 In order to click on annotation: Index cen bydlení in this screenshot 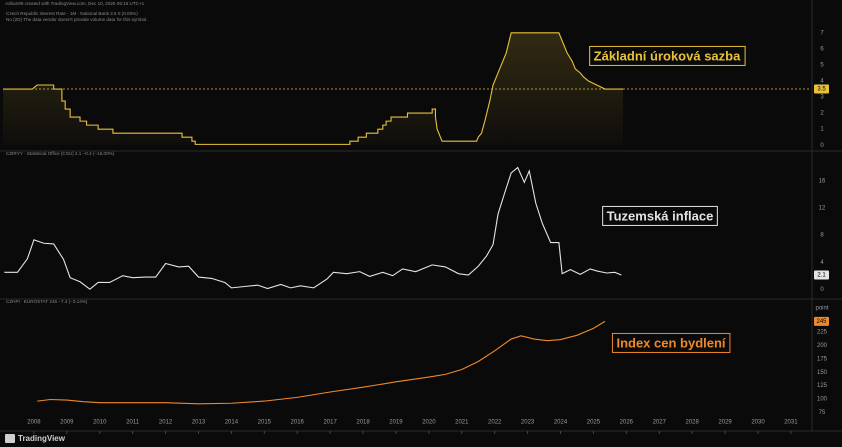, I will do `click(670, 342)`.